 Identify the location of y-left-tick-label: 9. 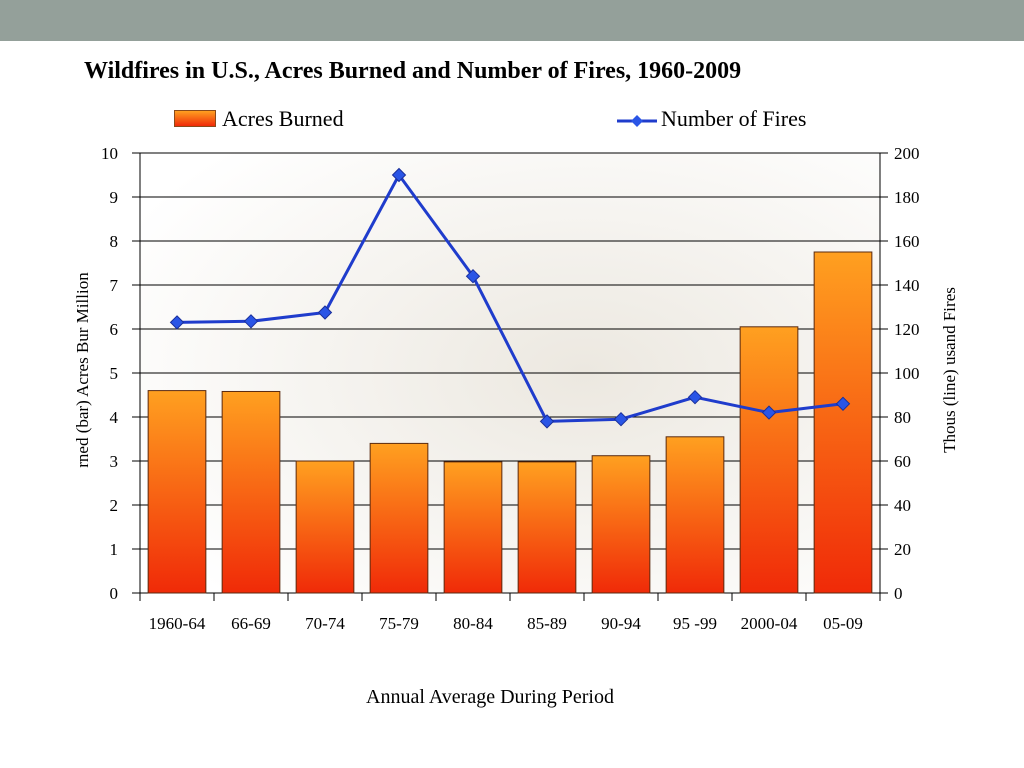
(114, 197).